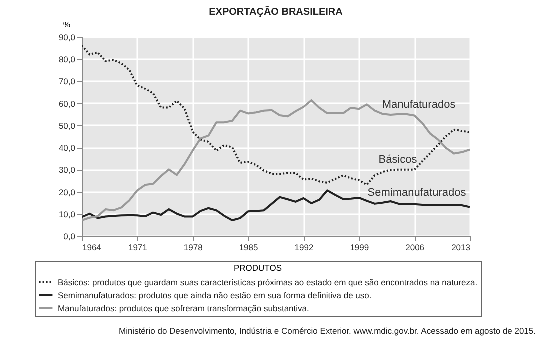 The width and height of the screenshot is (544, 347). What do you see at coordinates (67, 37) in the screenshot?
I see `y-tick-label: 90,0` at bounding box center [67, 37].